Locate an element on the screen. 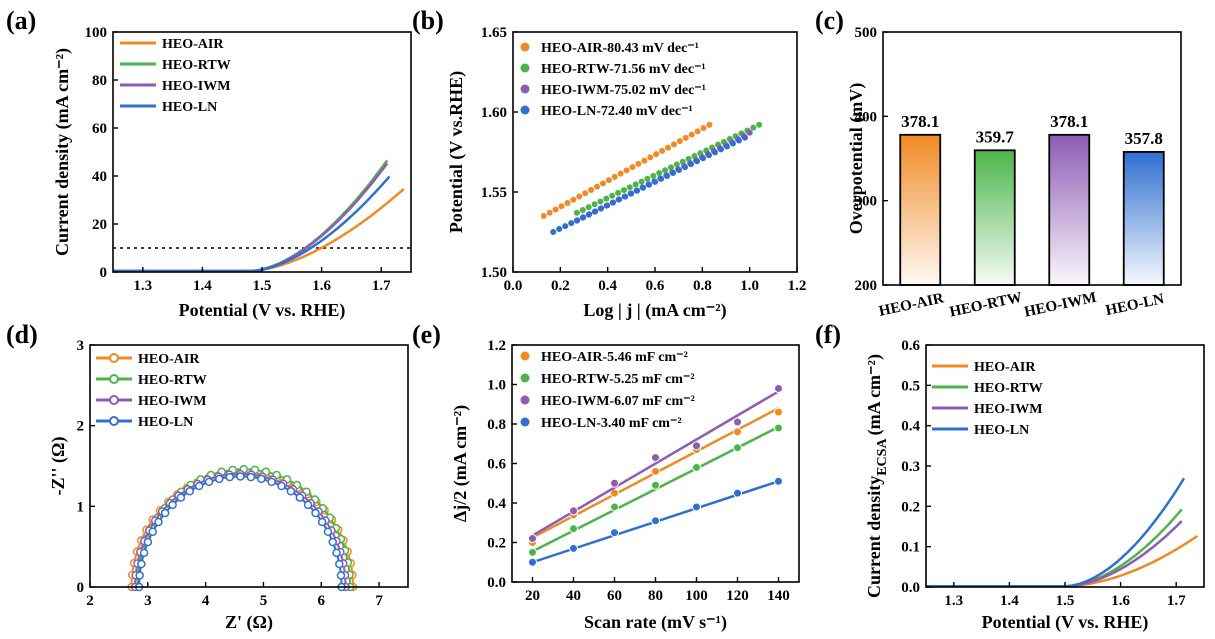  bar-value-label: 378.1 is located at coordinates (920, 121).